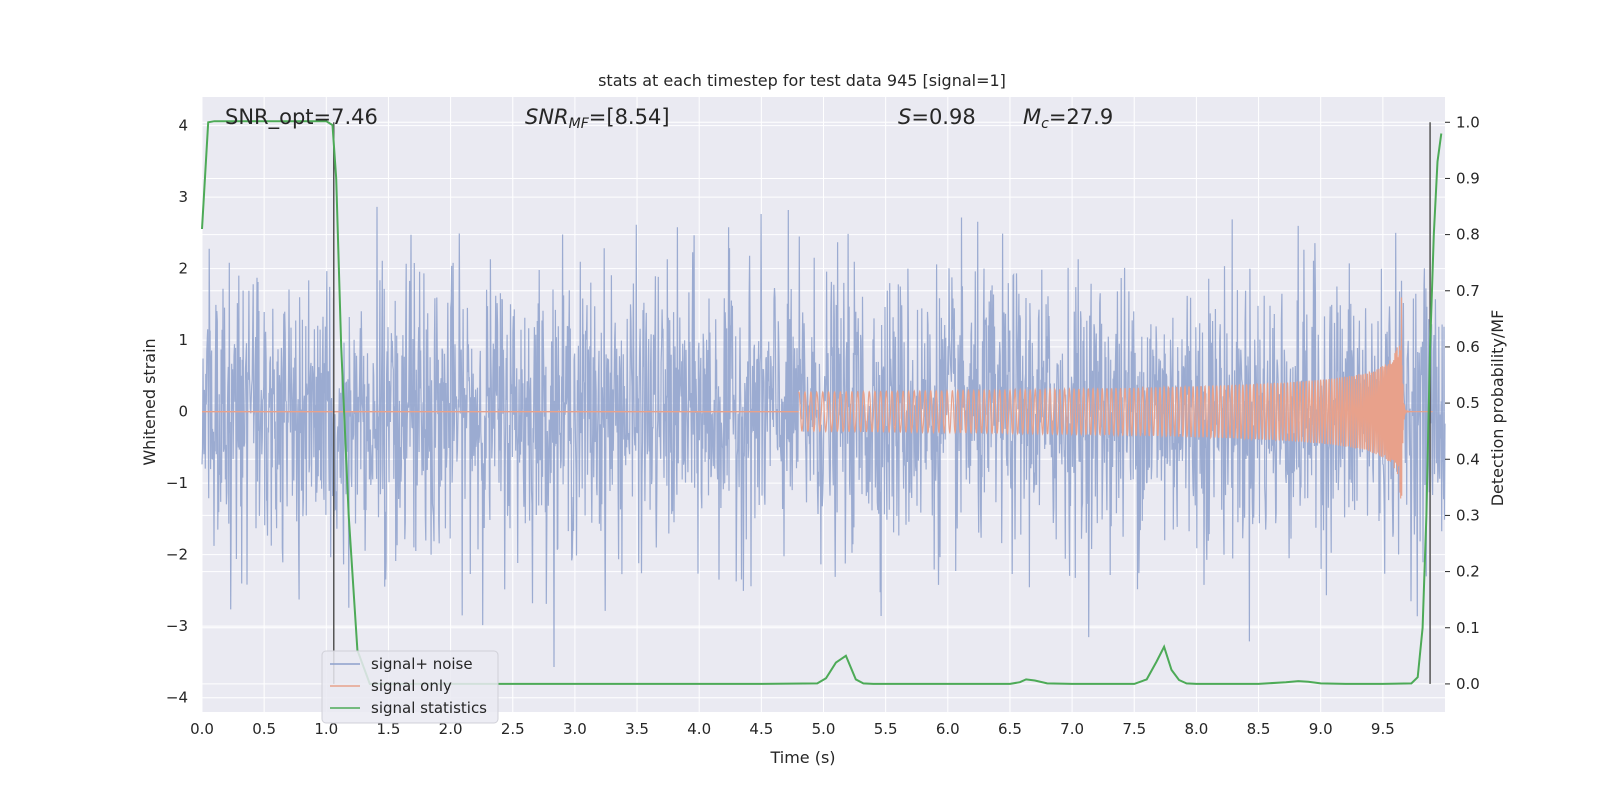 The width and height of the screenshot is (1600, 800). What do you see at coordinates (904, 117) in the screenshot?
I see `s-symbol: S` at bounding box center [904, 117].